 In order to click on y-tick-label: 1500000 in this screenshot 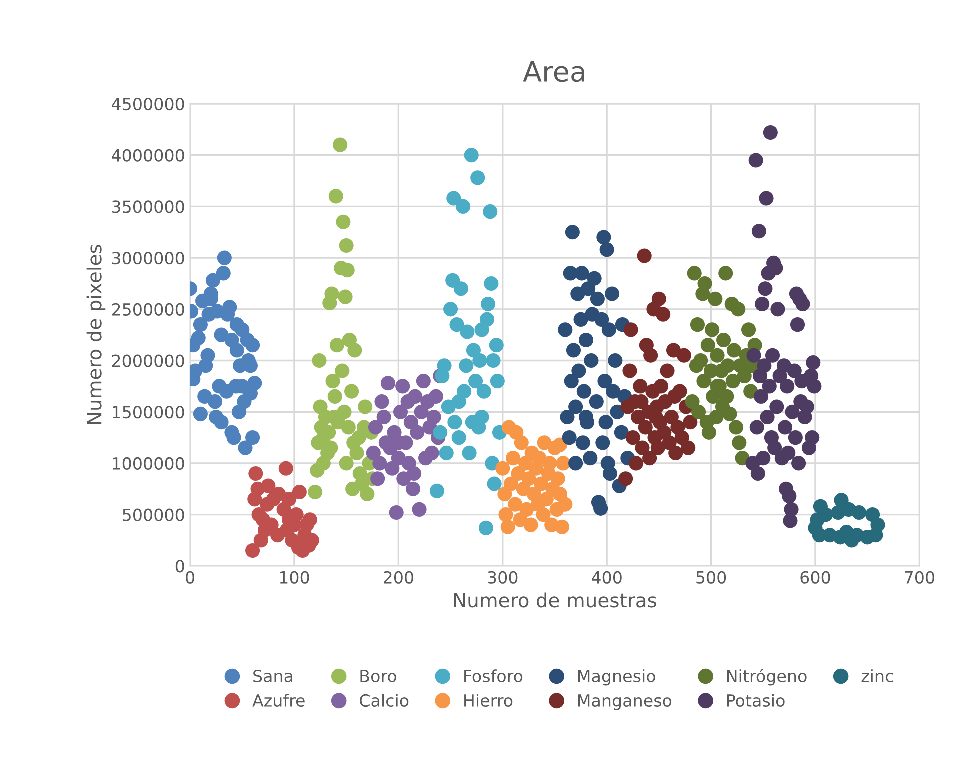, I will do `click(148, 412)`.